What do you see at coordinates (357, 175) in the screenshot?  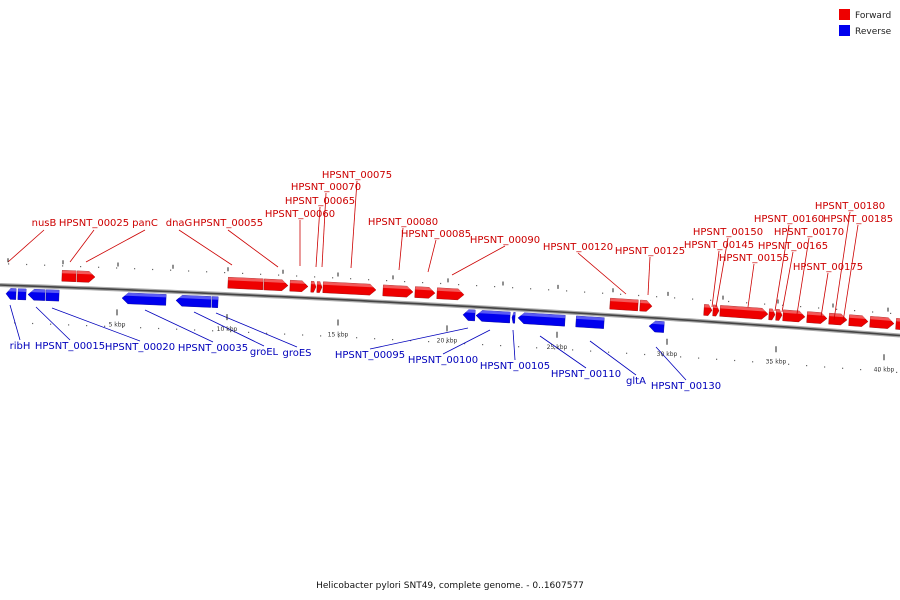 I see `forward-gene-label: HPSNT_00075` at bounding box center [357, 175].